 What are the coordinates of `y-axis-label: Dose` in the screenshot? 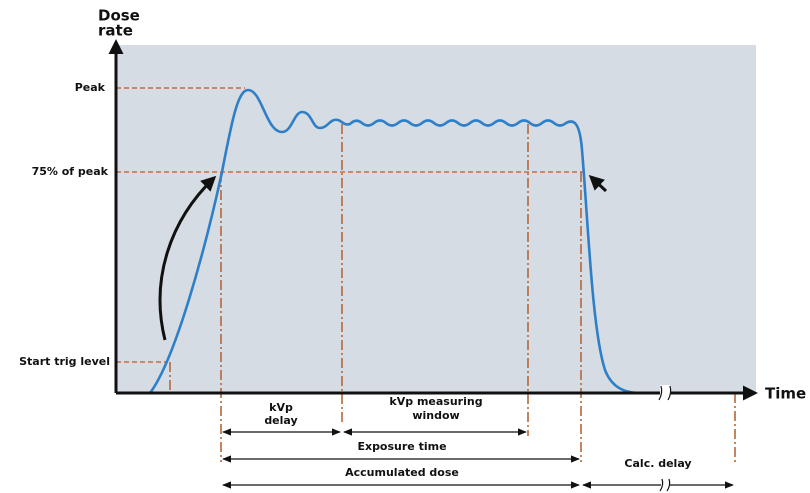 It's located at (119, 16).